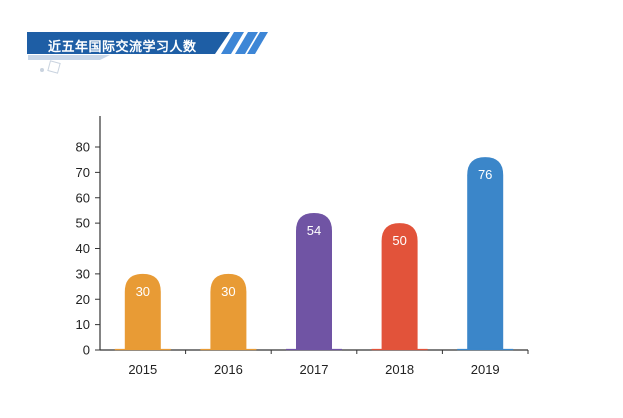 The height and width of the screenshot is (418, 623). What do you see at coordinates (485, 174) in the screenshot?
I see `bar-value-label: 76` at bounding box center [485, 174].